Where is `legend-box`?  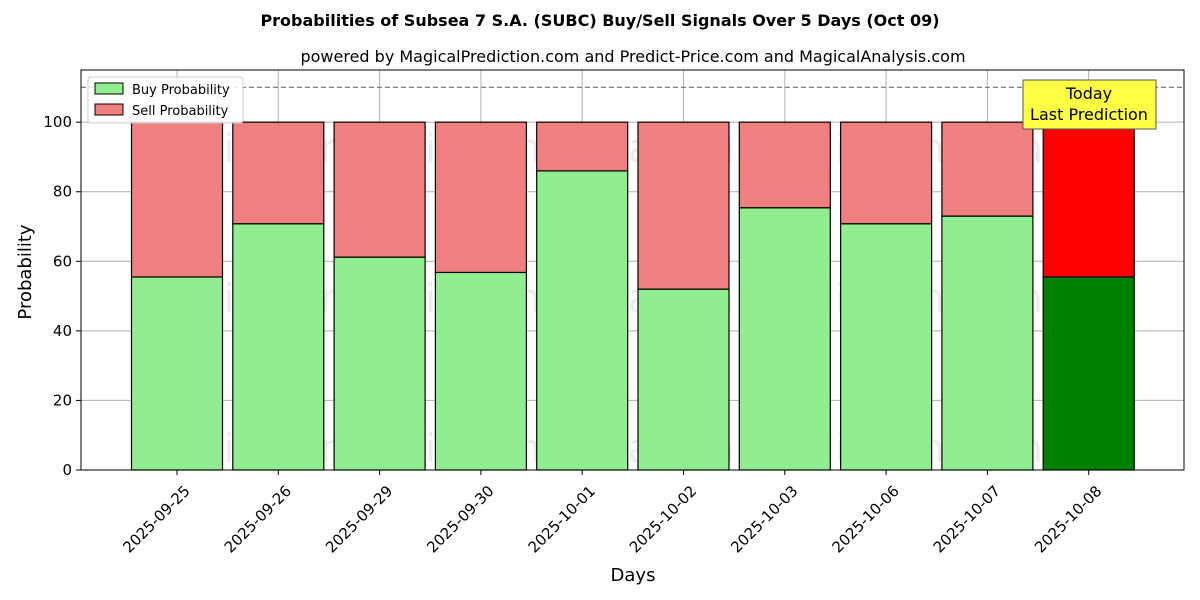
legend-box is located at coordinates (165, 100).